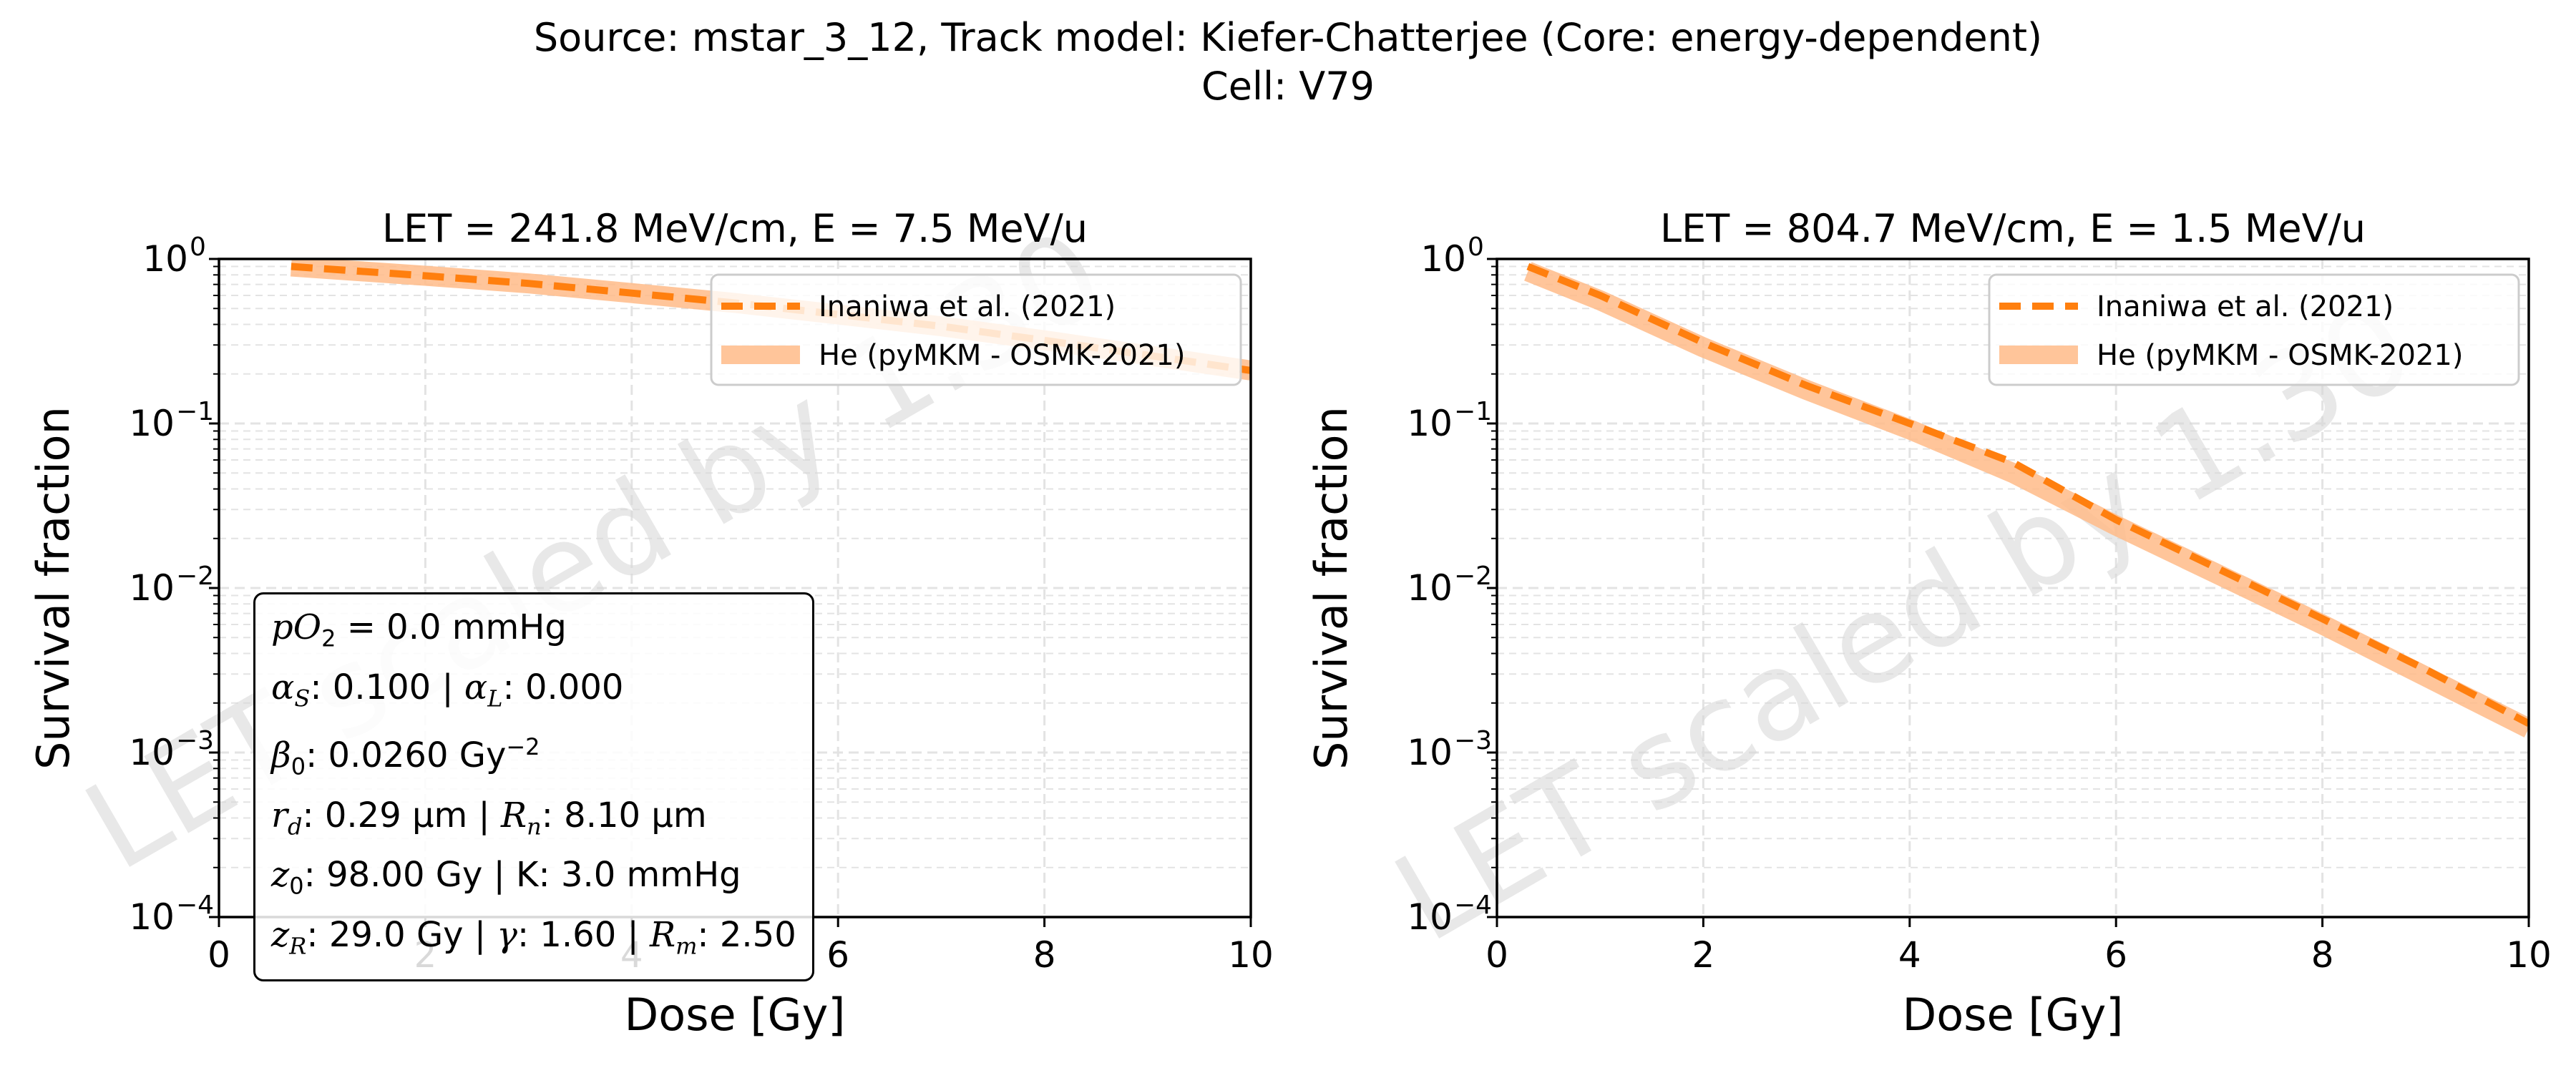 This screenshot has width=2576, height=1073. What do you see at coordinates (2013, 228) in the screenshot?
I see `panel-title: LET = 804.7 MeV/cm, E = 1.5 MeV/u` at bounding box center [2013, 228].